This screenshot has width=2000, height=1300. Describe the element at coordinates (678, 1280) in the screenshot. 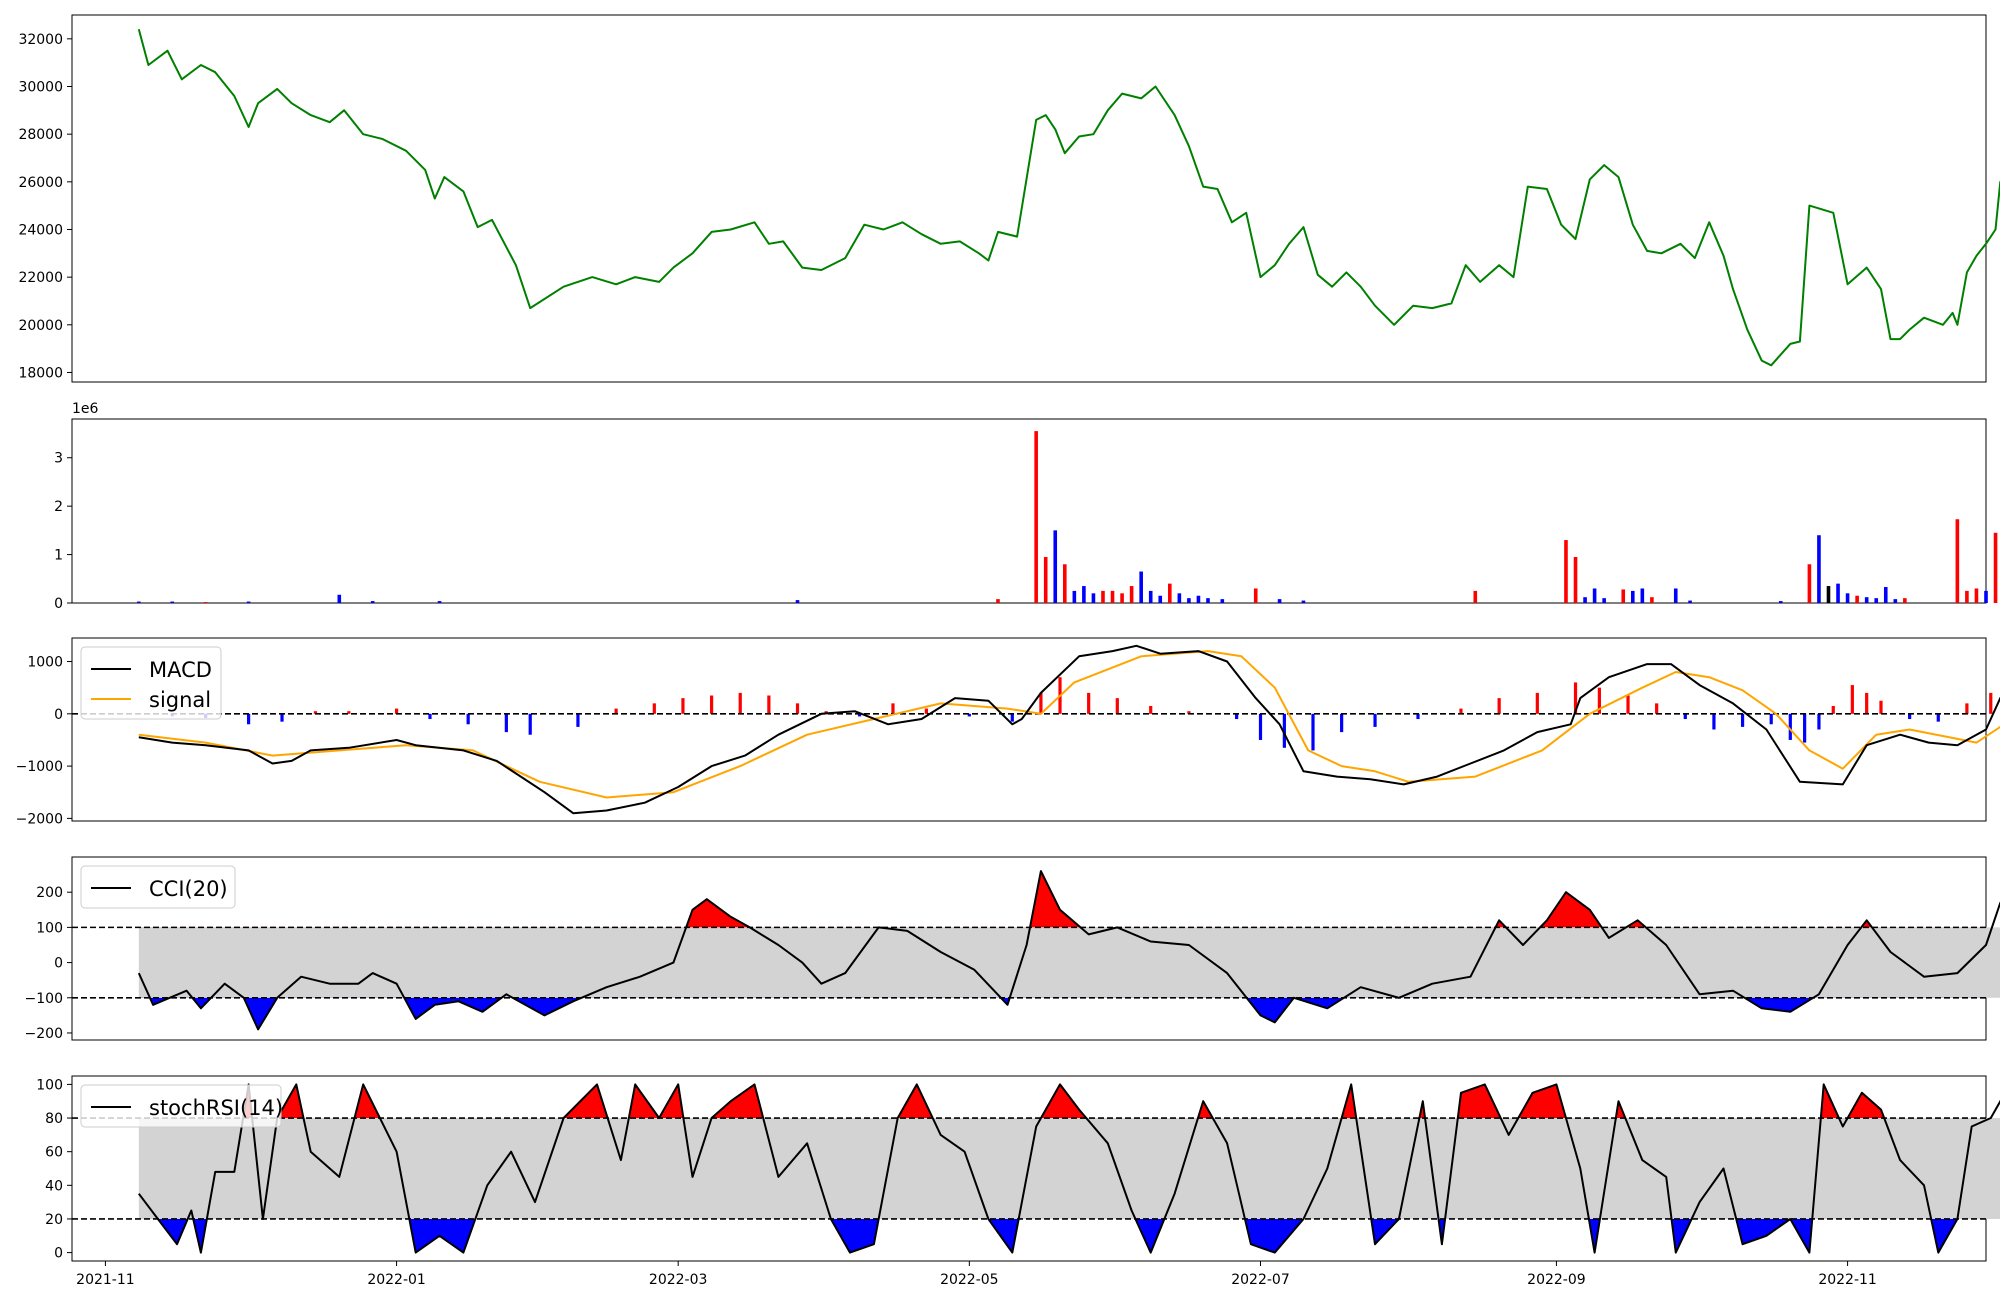

I see `x-tick-label: 2022-03` at that location.